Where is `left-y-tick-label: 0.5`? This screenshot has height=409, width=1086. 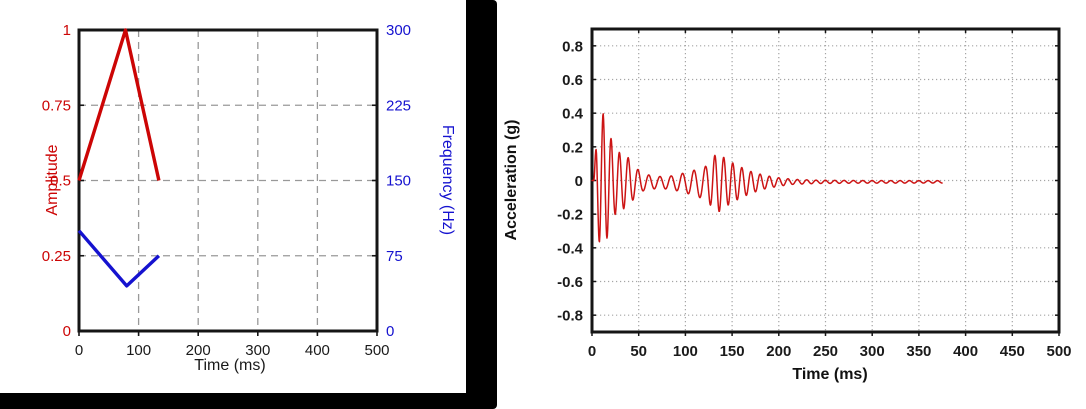 left-y-tick-label: 0.5 is located at coordinates (60, 181).